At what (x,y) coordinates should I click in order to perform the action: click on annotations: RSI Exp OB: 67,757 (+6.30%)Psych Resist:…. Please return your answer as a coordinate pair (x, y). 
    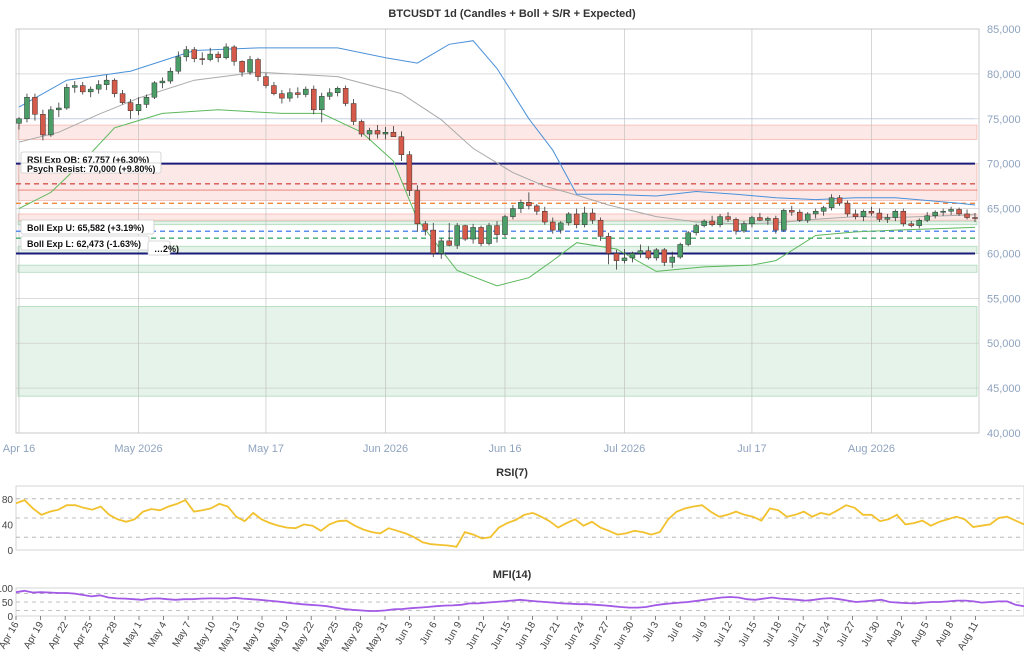
    Looking at the image, I should click on (99, 203).